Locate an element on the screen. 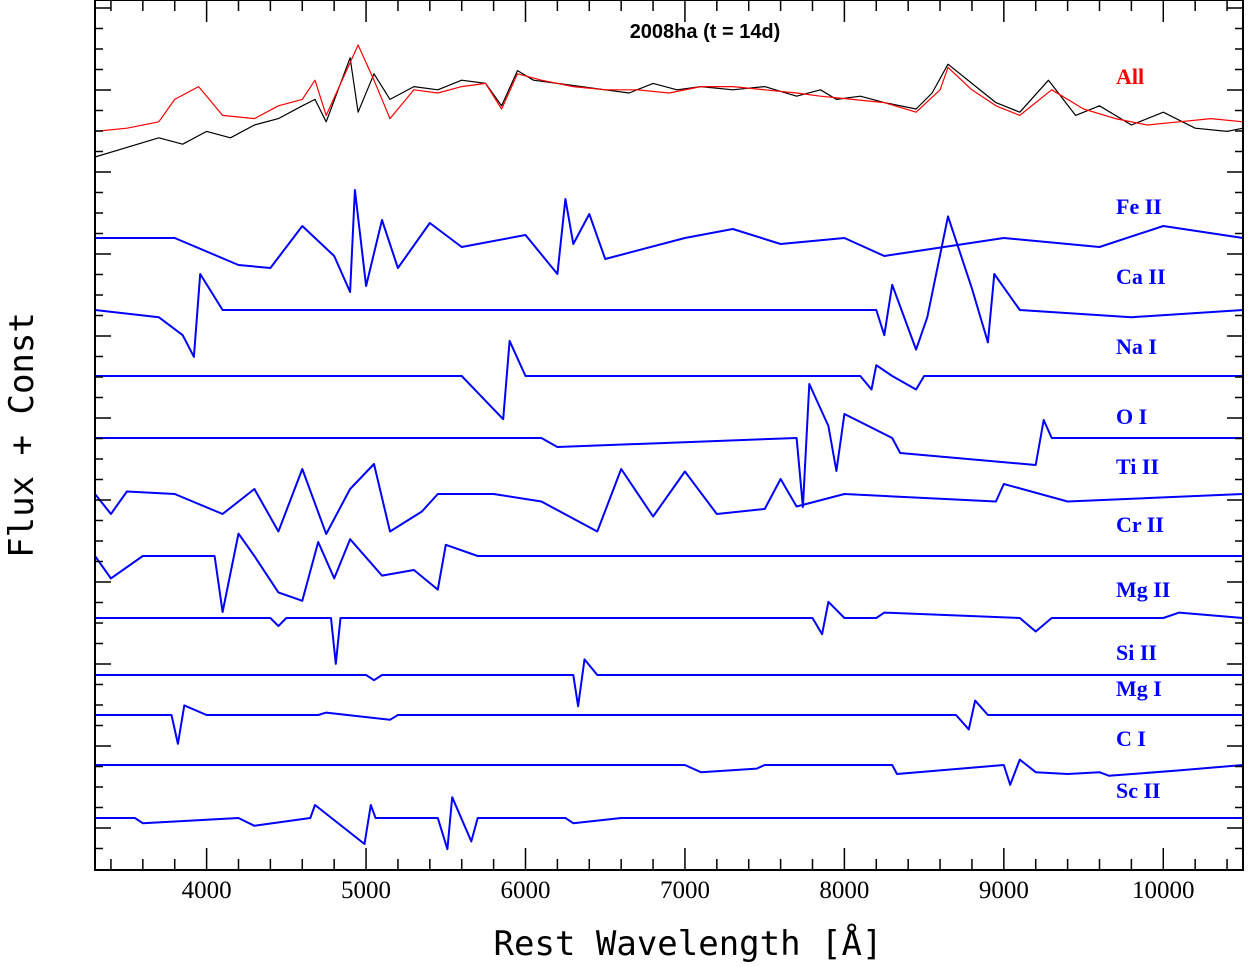 The width and height of the screenshot is (1250, 967). series-label-c-i: C I is located at coordinates (1131, 738).